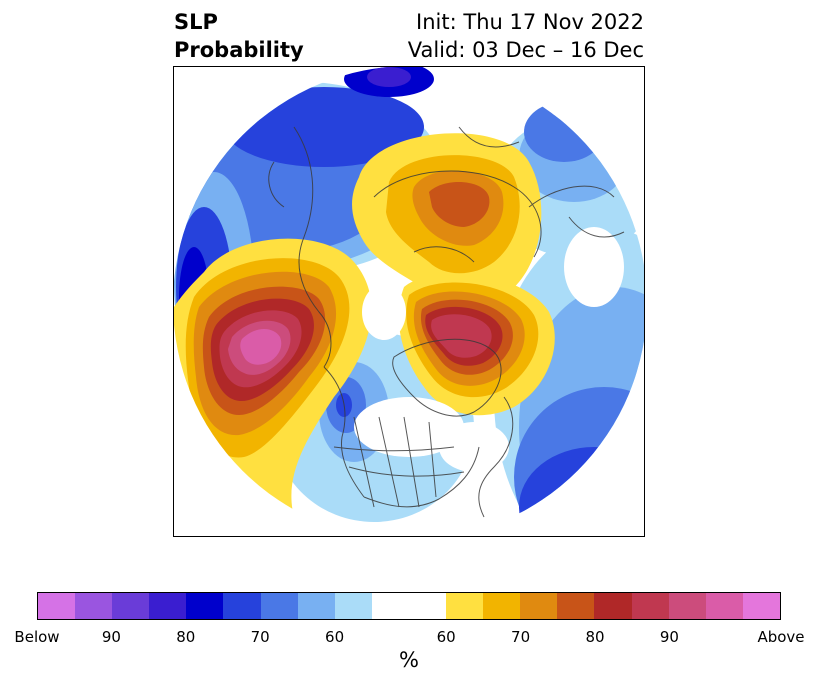  I want to click on colorbar-tick-label: Below, so click(37, 637).